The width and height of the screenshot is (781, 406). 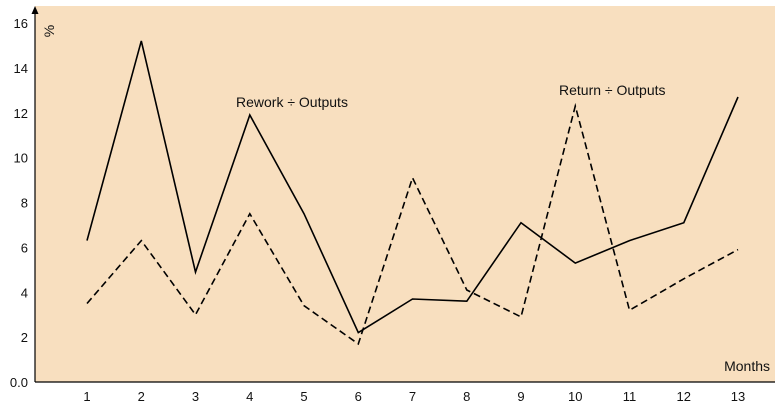 I want to click on series-label-rework: Rework ÷ Outputs, so click(x=292, y=102).